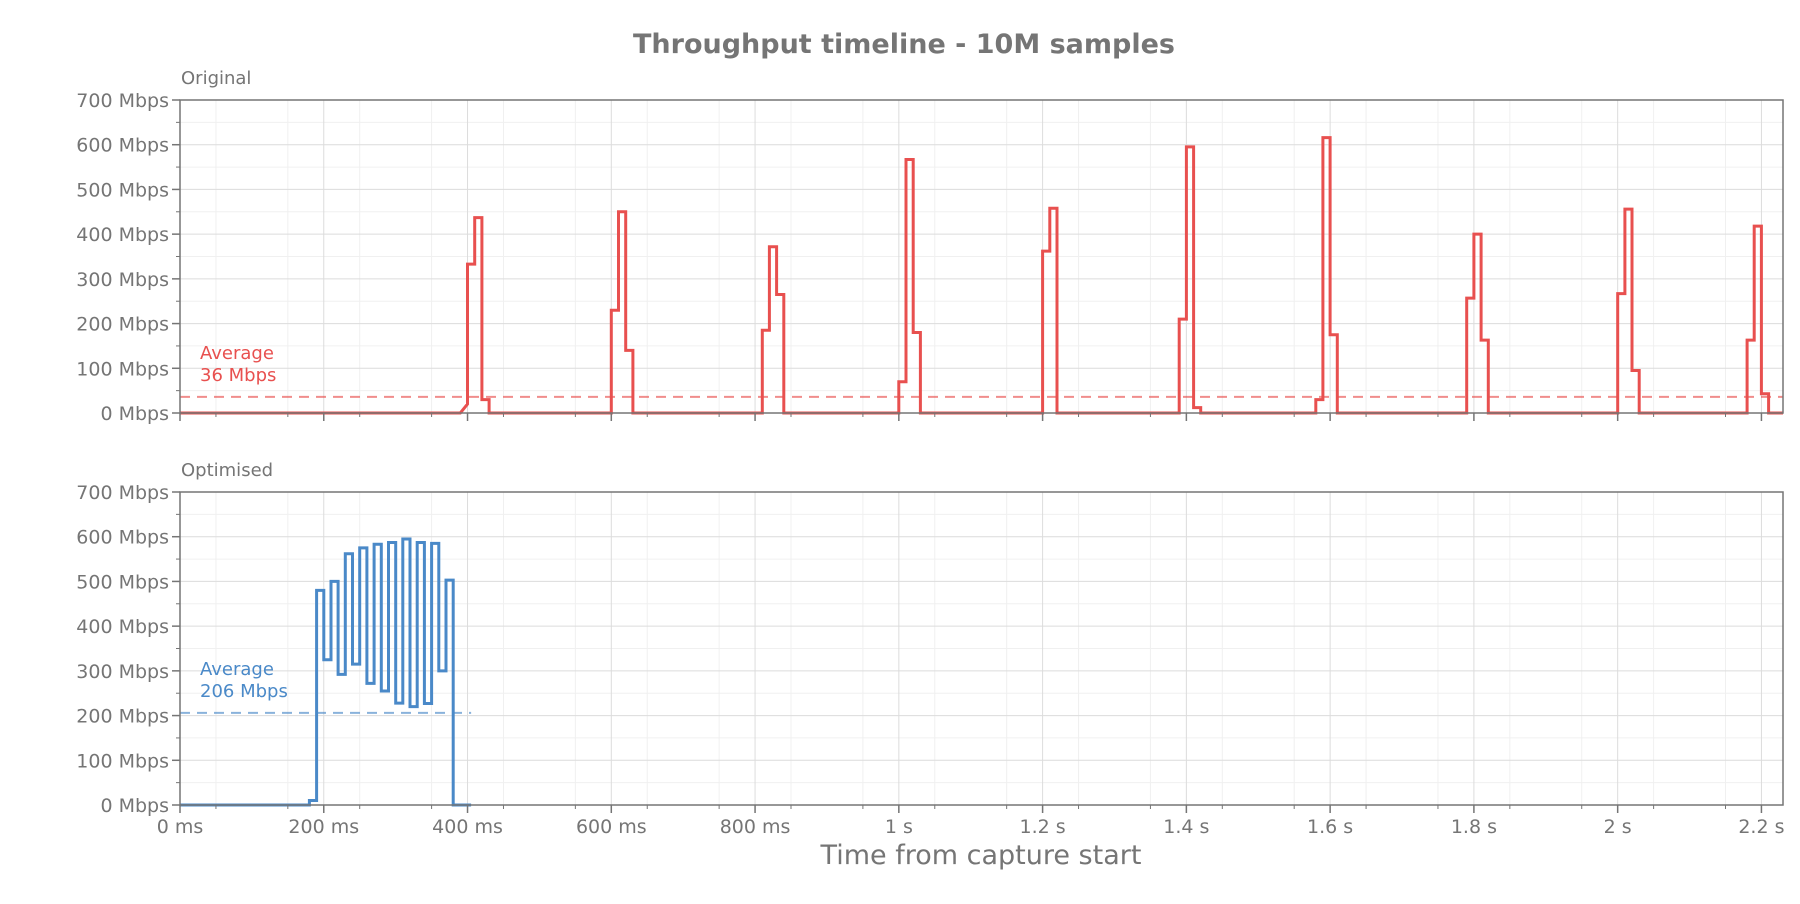 This screenshot has width=1800, height=904. Describe the element at coordinates (237, 353) in the screenshot. I see `original-average-label: Average` at that location.